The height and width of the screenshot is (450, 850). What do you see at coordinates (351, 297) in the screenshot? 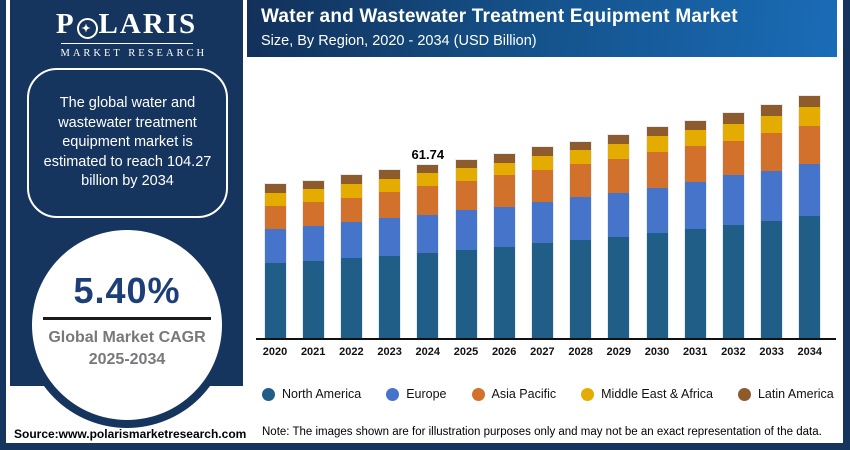
I see `bar-segment-2022-north-america` at bounding box center [351, 297].